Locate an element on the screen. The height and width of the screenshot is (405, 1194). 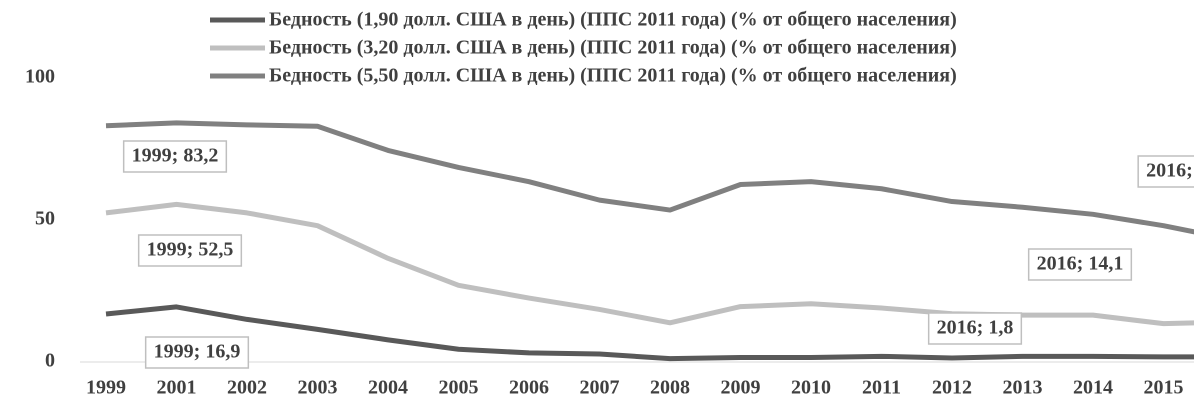
y-tick-label: 50 is located at coordinates (45, 219).